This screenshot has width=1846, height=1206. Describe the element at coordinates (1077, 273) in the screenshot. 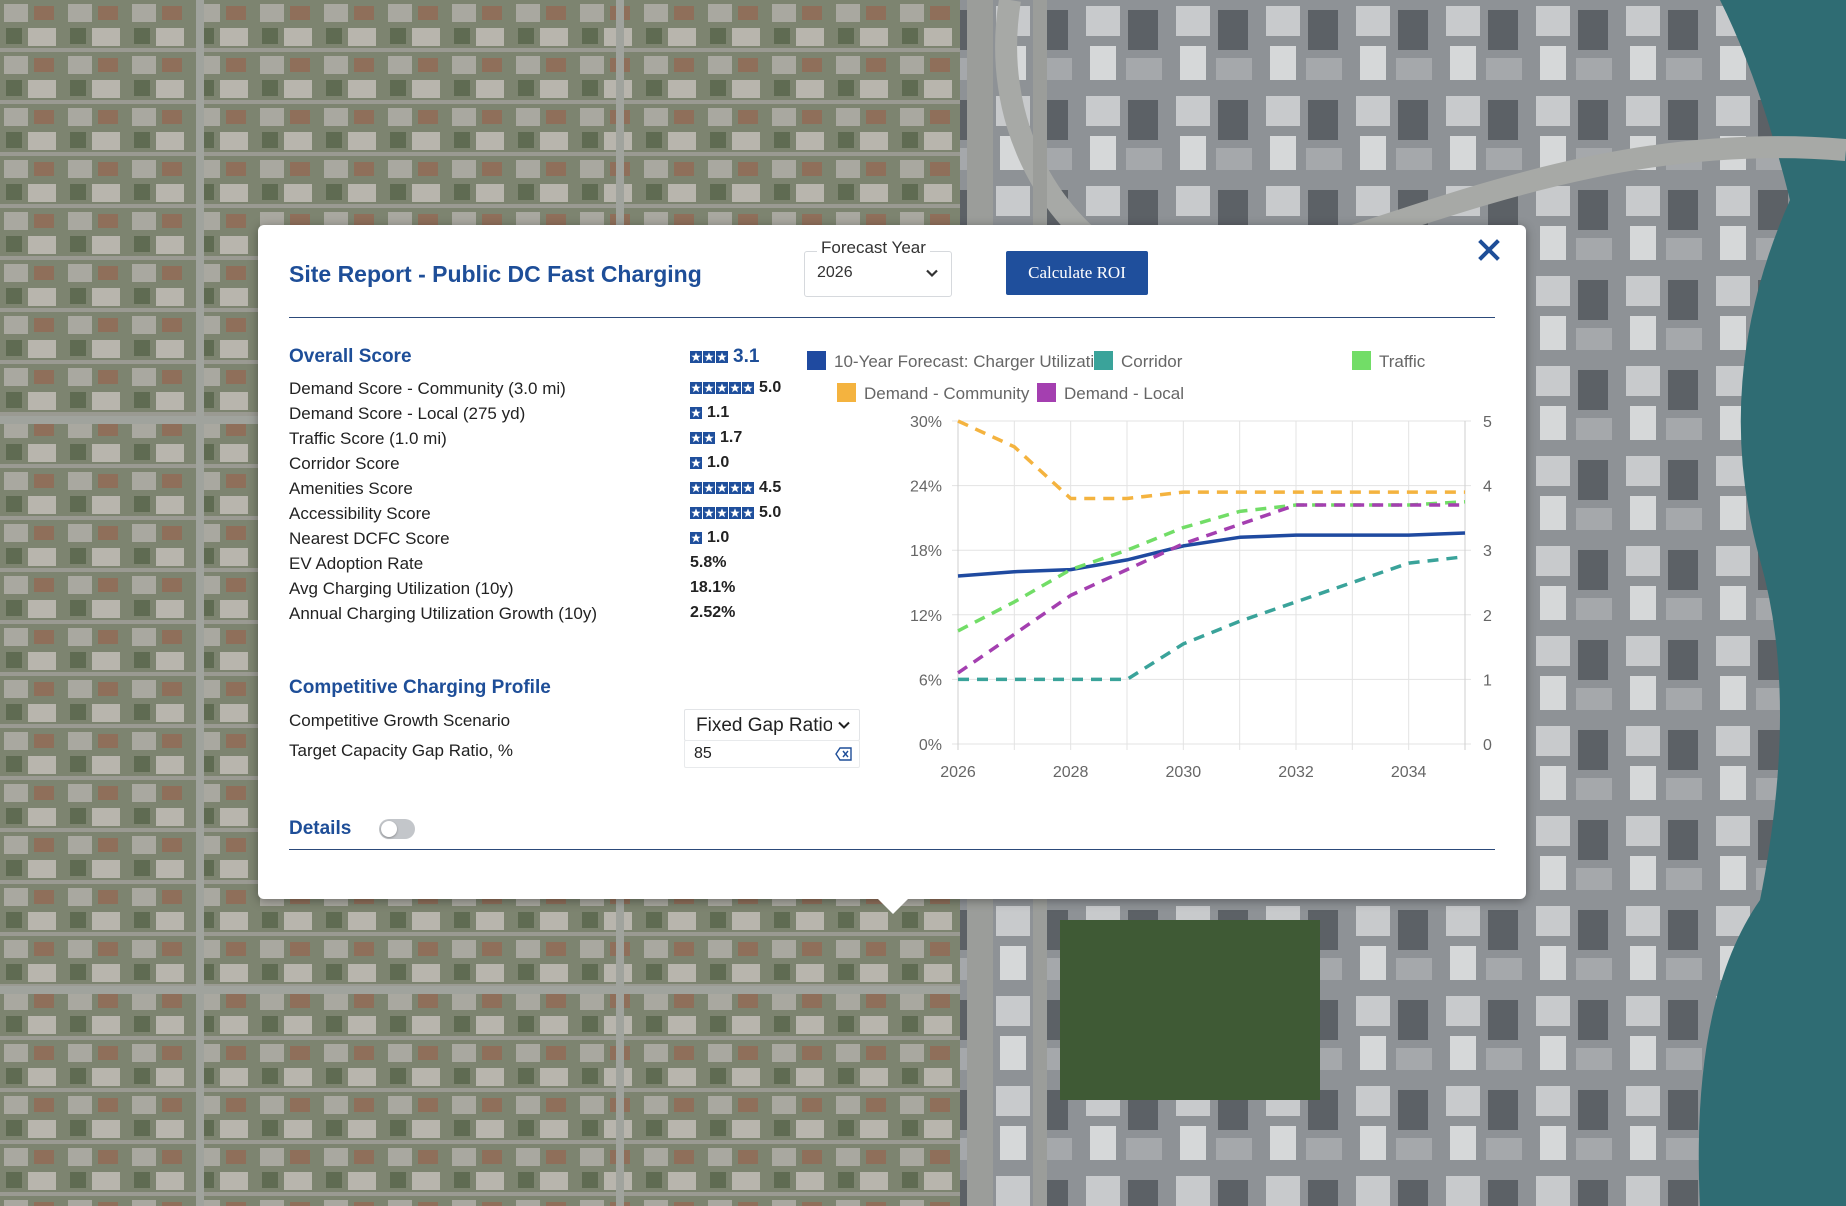

I see `calculate-roi-button: Calculate ROI` at that location.